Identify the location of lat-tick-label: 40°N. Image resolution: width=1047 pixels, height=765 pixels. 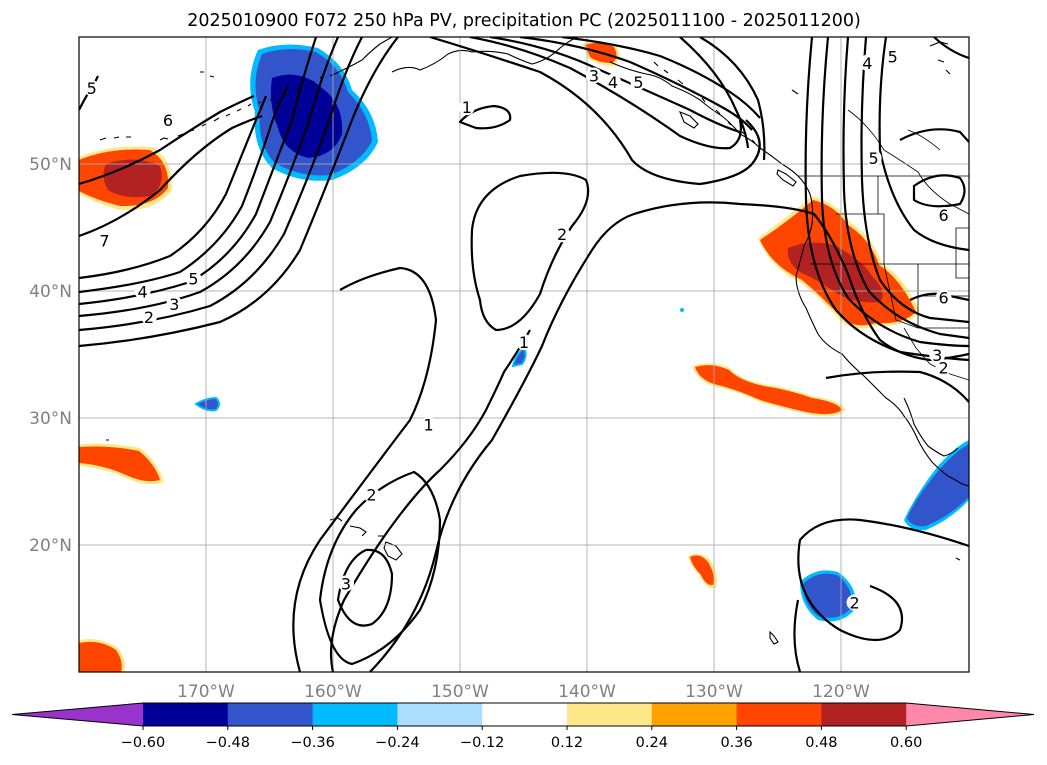
(50, 292).